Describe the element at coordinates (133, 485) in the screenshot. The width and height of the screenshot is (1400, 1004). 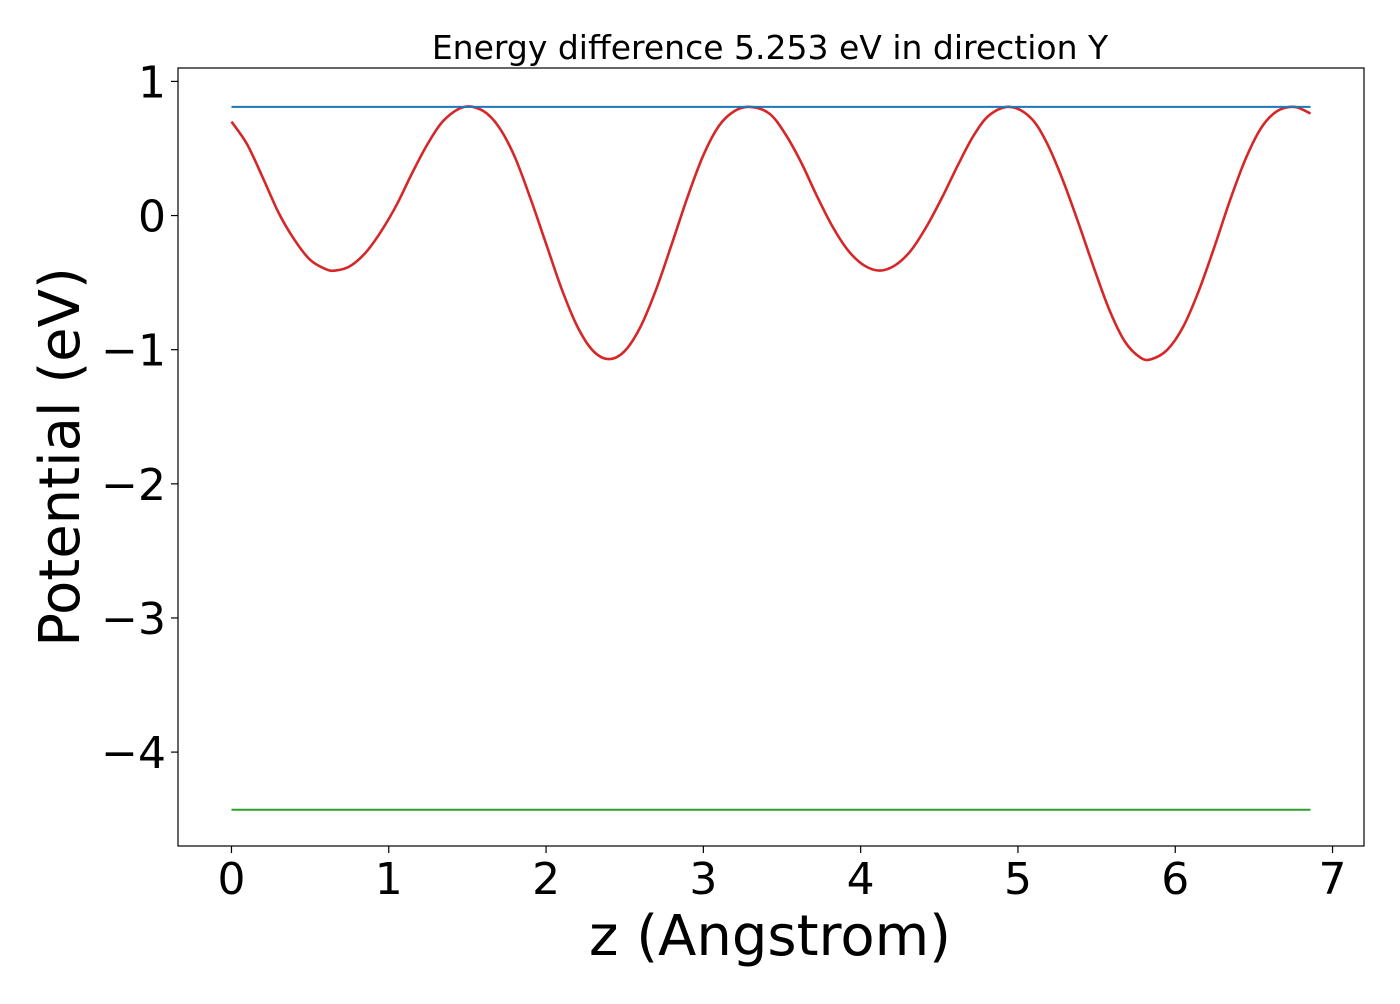
I see `y-tick-label: −2` at that location.